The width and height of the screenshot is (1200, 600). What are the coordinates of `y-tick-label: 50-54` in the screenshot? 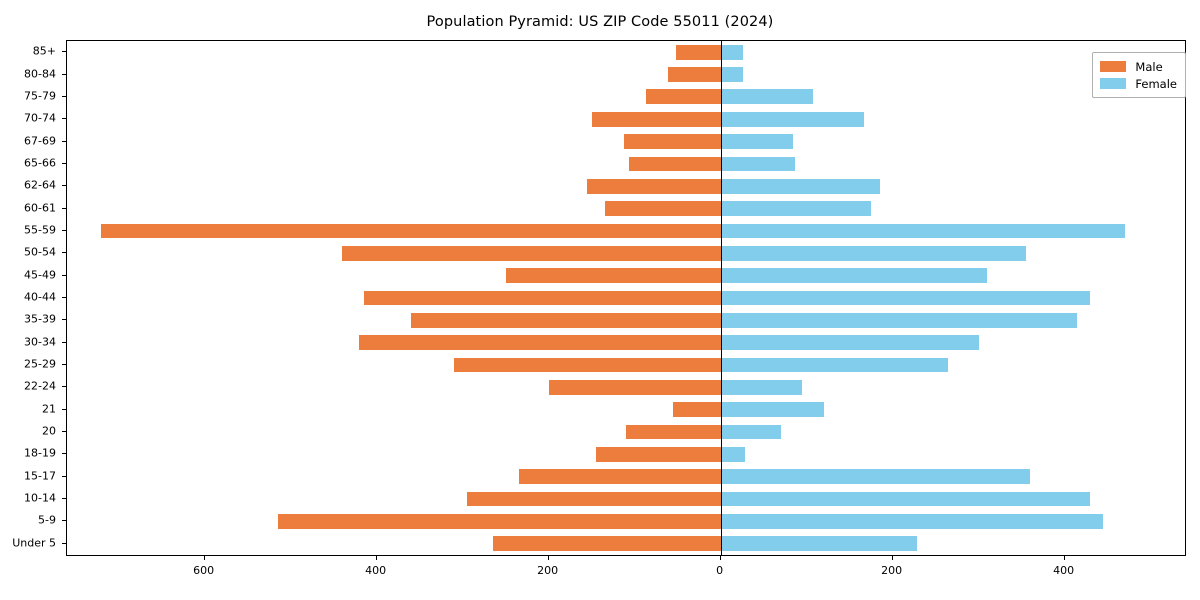 It's located at (40, 252).